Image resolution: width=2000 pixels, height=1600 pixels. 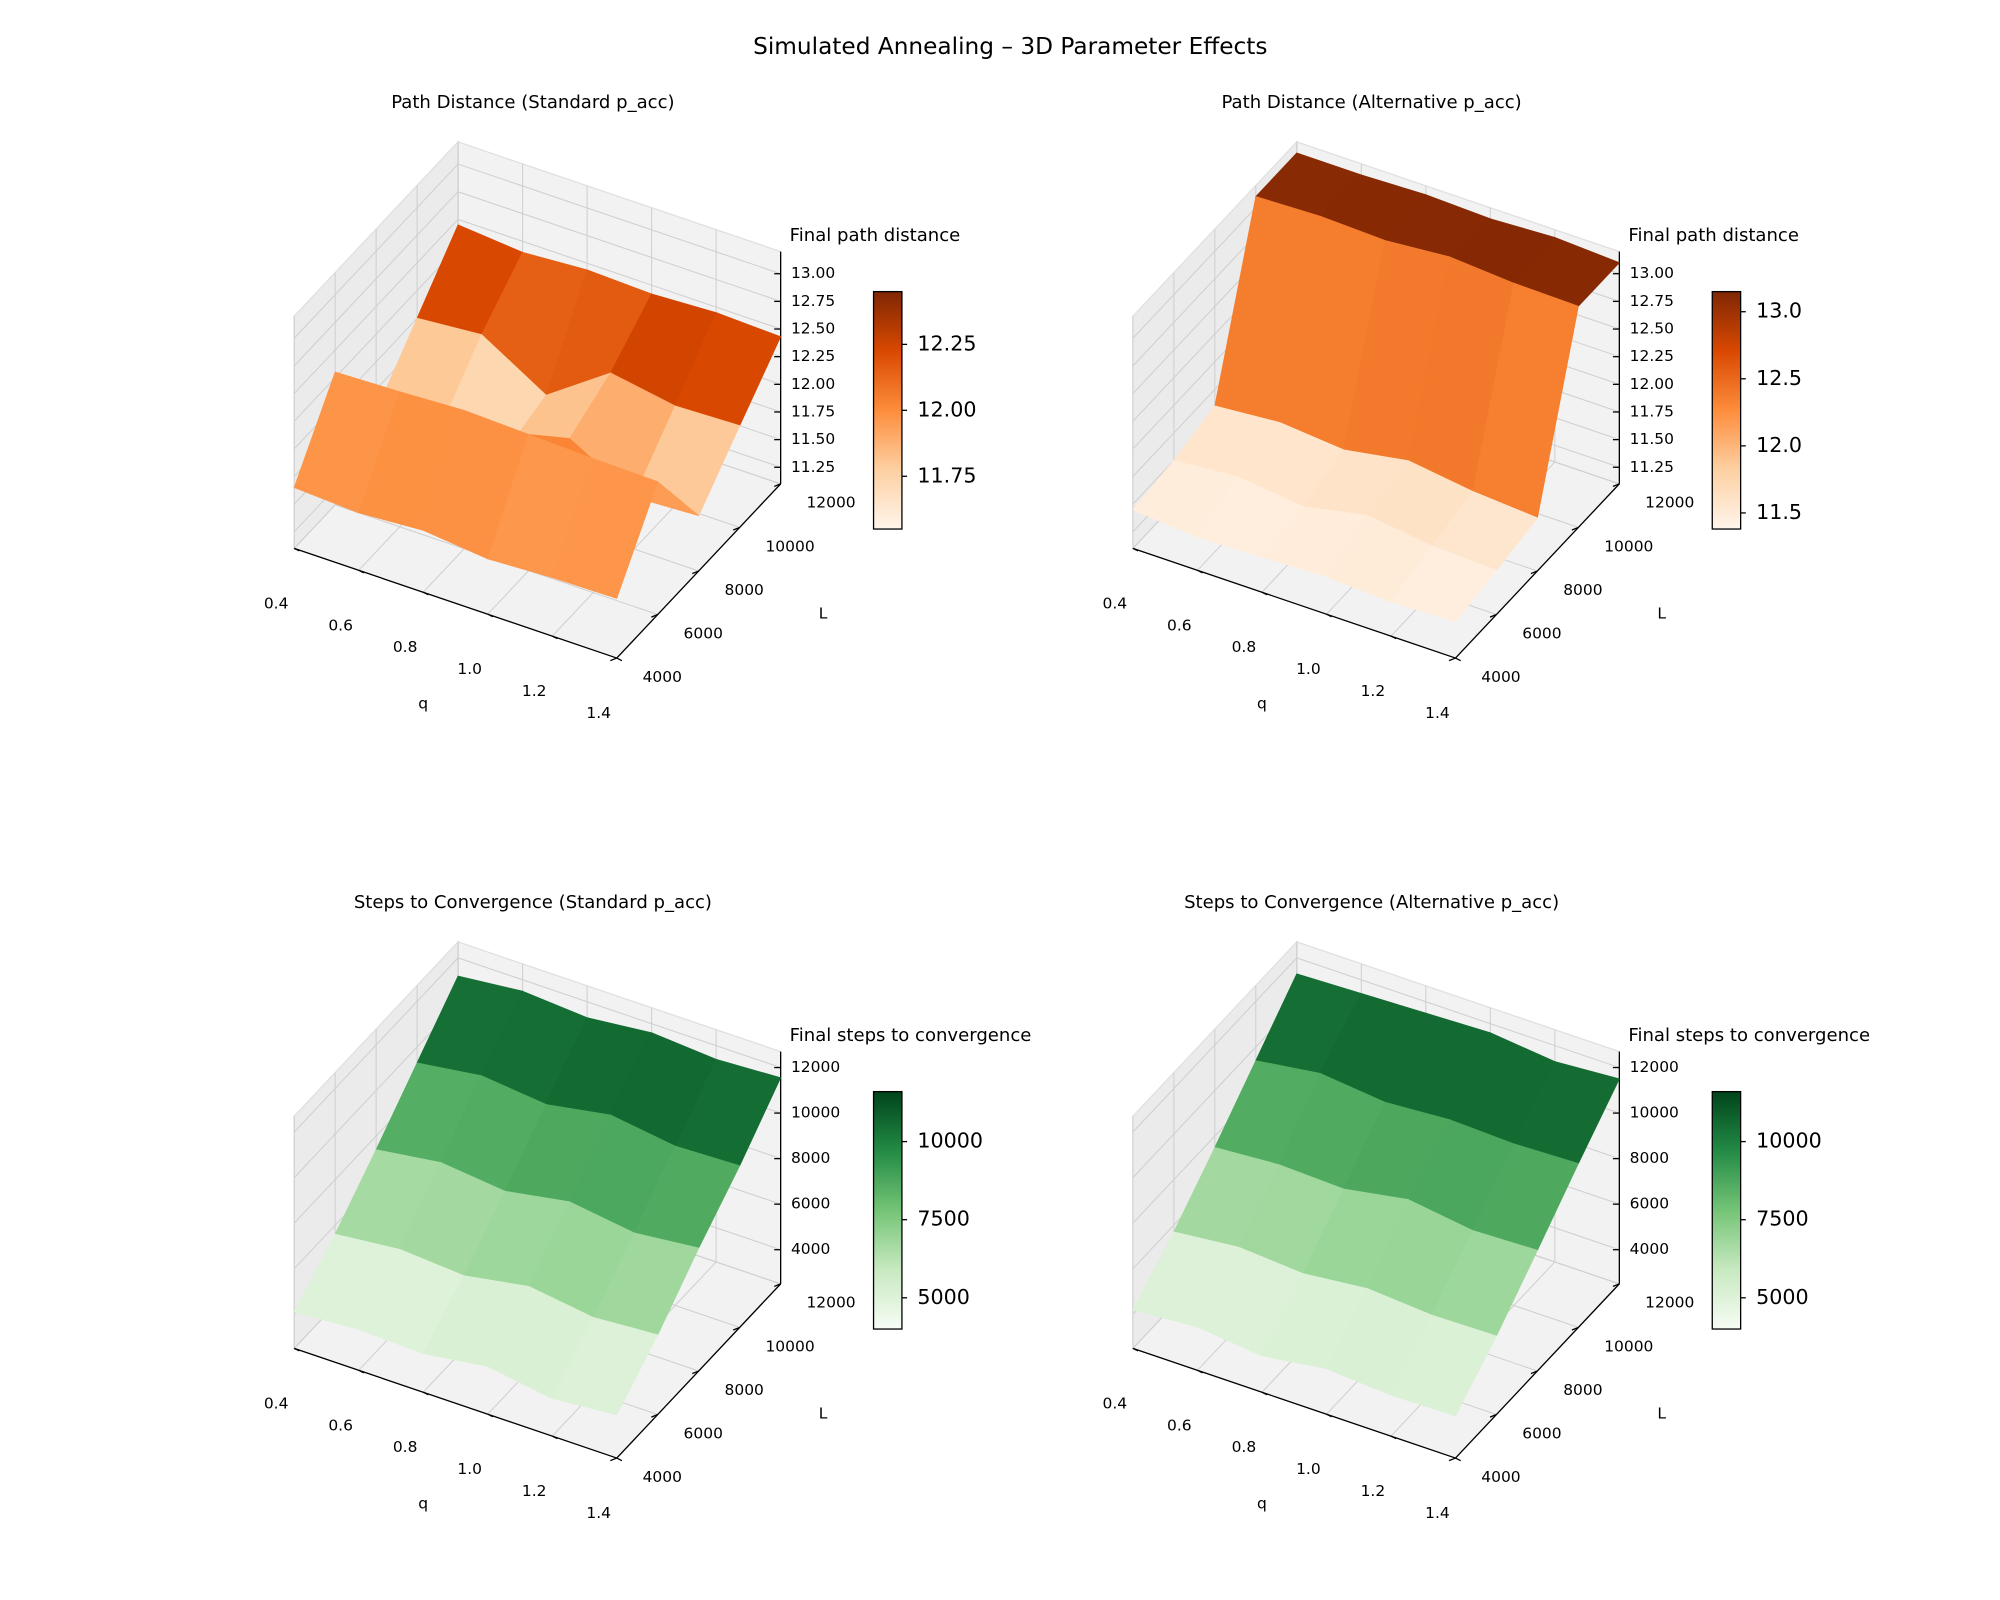 What do you see at coordinates (1779, 512) in the screenshot?
I see `colorbar-tick-label: 11.5` at bounding box center [1779, 512].